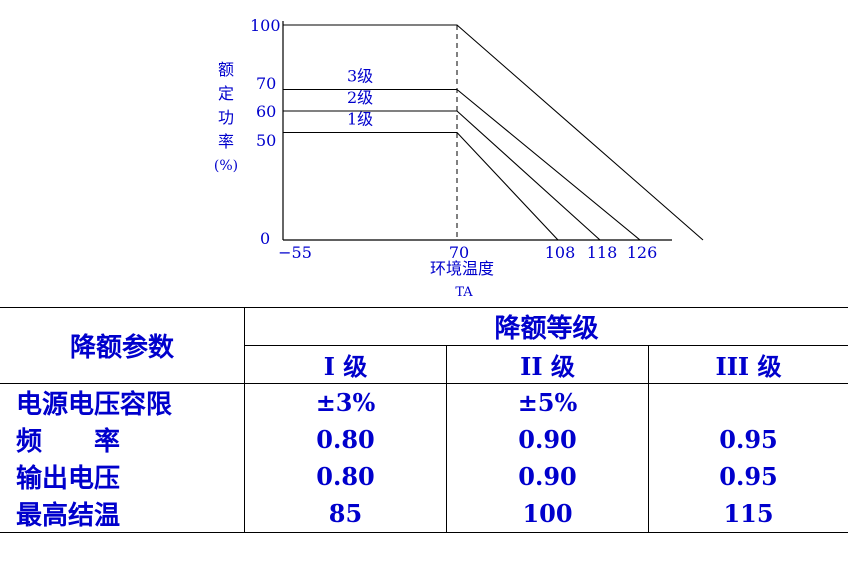 This screenshot has width=856, height=565. I want to click on series-label: 2级, so click(360, 97).